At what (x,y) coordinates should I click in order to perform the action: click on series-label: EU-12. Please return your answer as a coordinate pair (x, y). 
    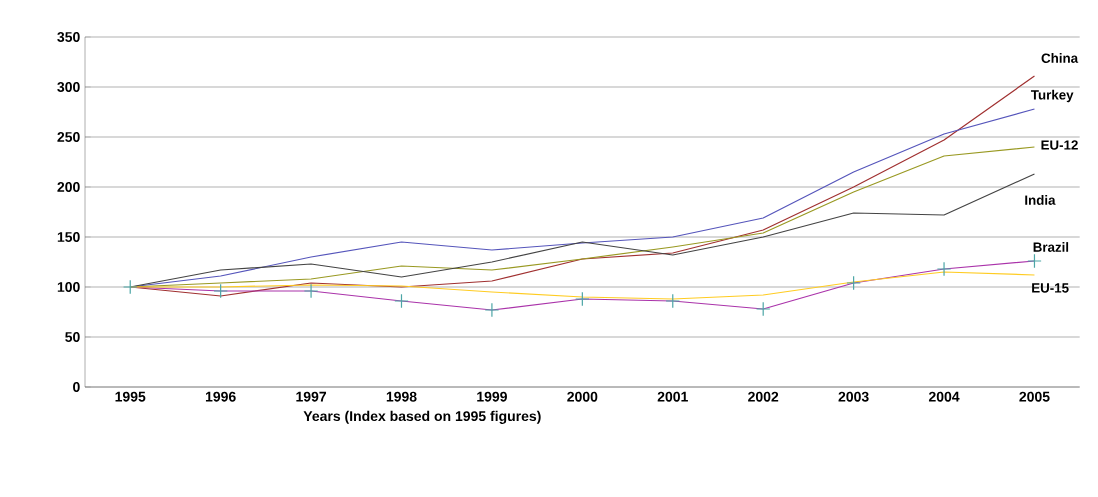
    Looking at the image, I should click on (1059, 145).